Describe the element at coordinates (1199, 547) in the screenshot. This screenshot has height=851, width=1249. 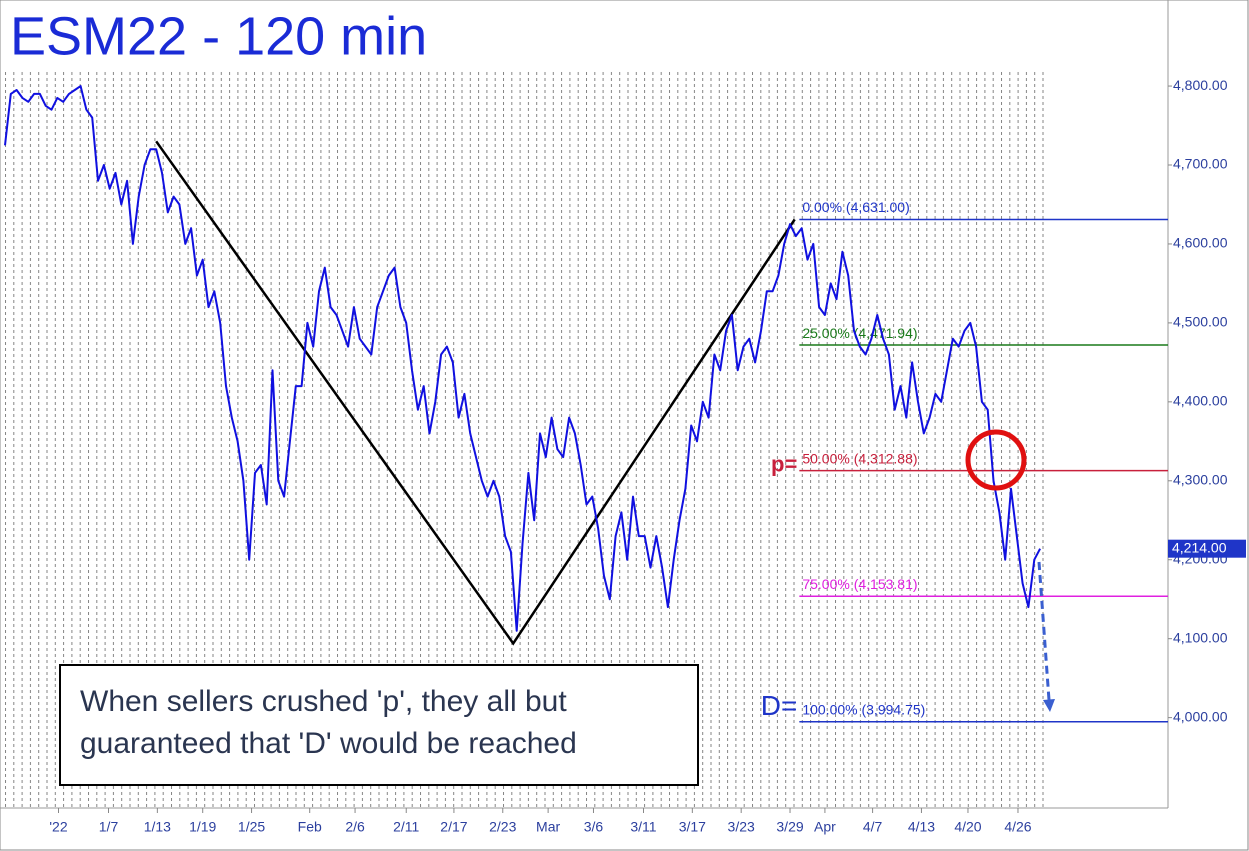
I see `last-price-label: 4,214.00` at that location.